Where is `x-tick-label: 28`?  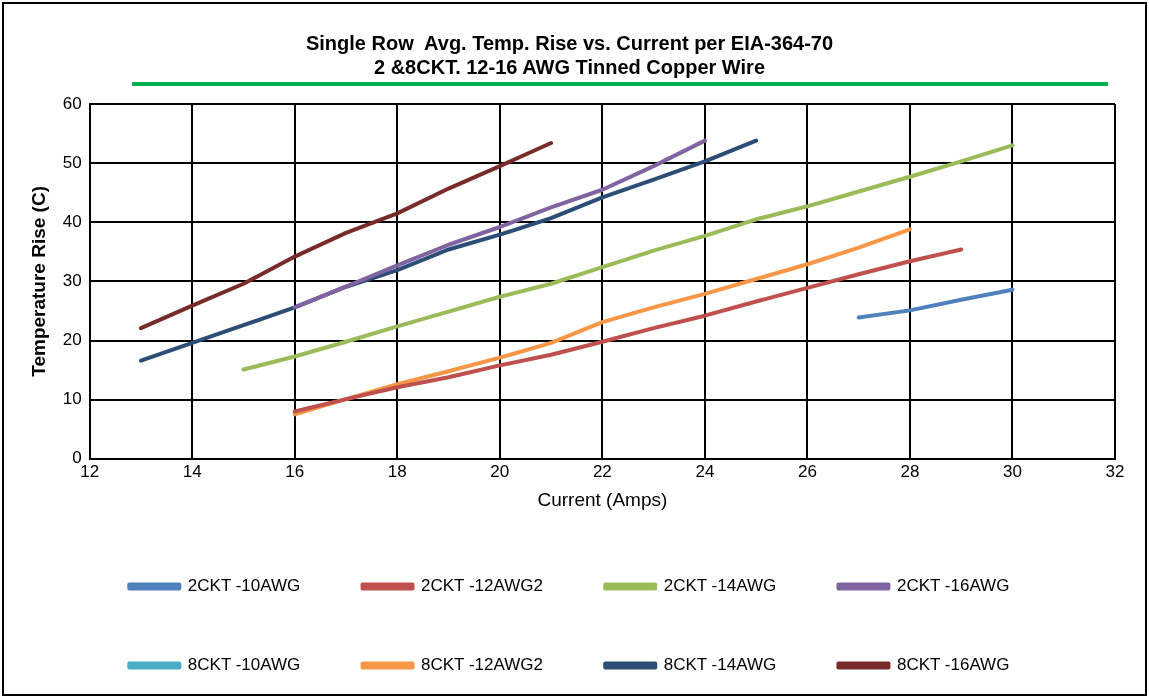
x-tick-label: 28 is located at coordinates (910, 471).